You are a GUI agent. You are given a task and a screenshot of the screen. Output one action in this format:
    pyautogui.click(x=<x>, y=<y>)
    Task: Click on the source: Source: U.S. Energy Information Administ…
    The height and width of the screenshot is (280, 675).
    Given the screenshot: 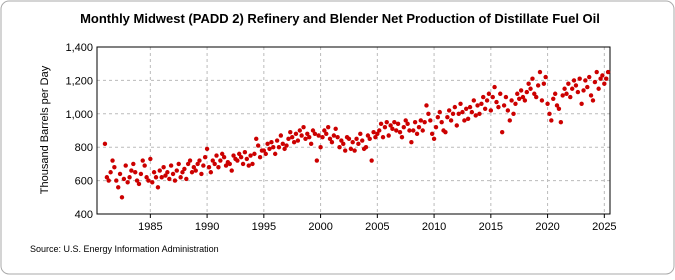 What is the action you would take?
    pyautogui.click(x=124, y=249)
    